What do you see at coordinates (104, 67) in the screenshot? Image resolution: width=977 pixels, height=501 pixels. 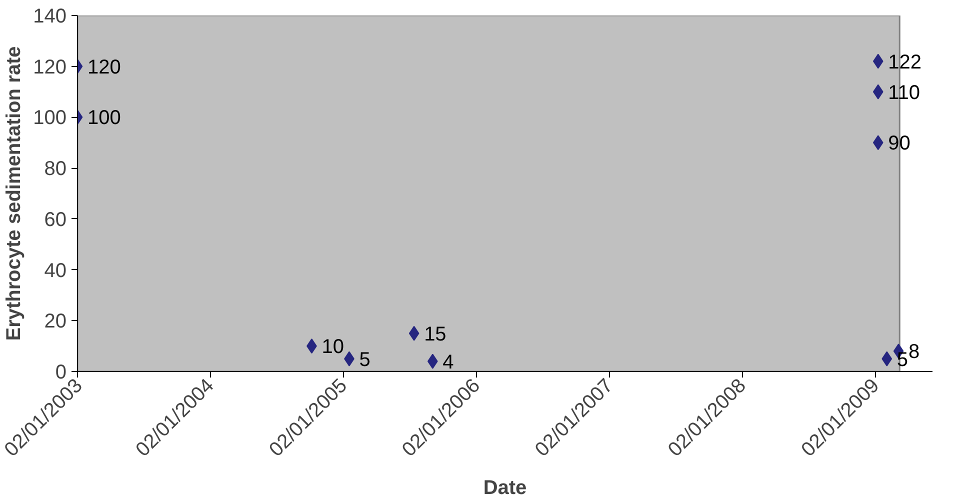 I see `data-label: 120` at bounding box center [104, 67].